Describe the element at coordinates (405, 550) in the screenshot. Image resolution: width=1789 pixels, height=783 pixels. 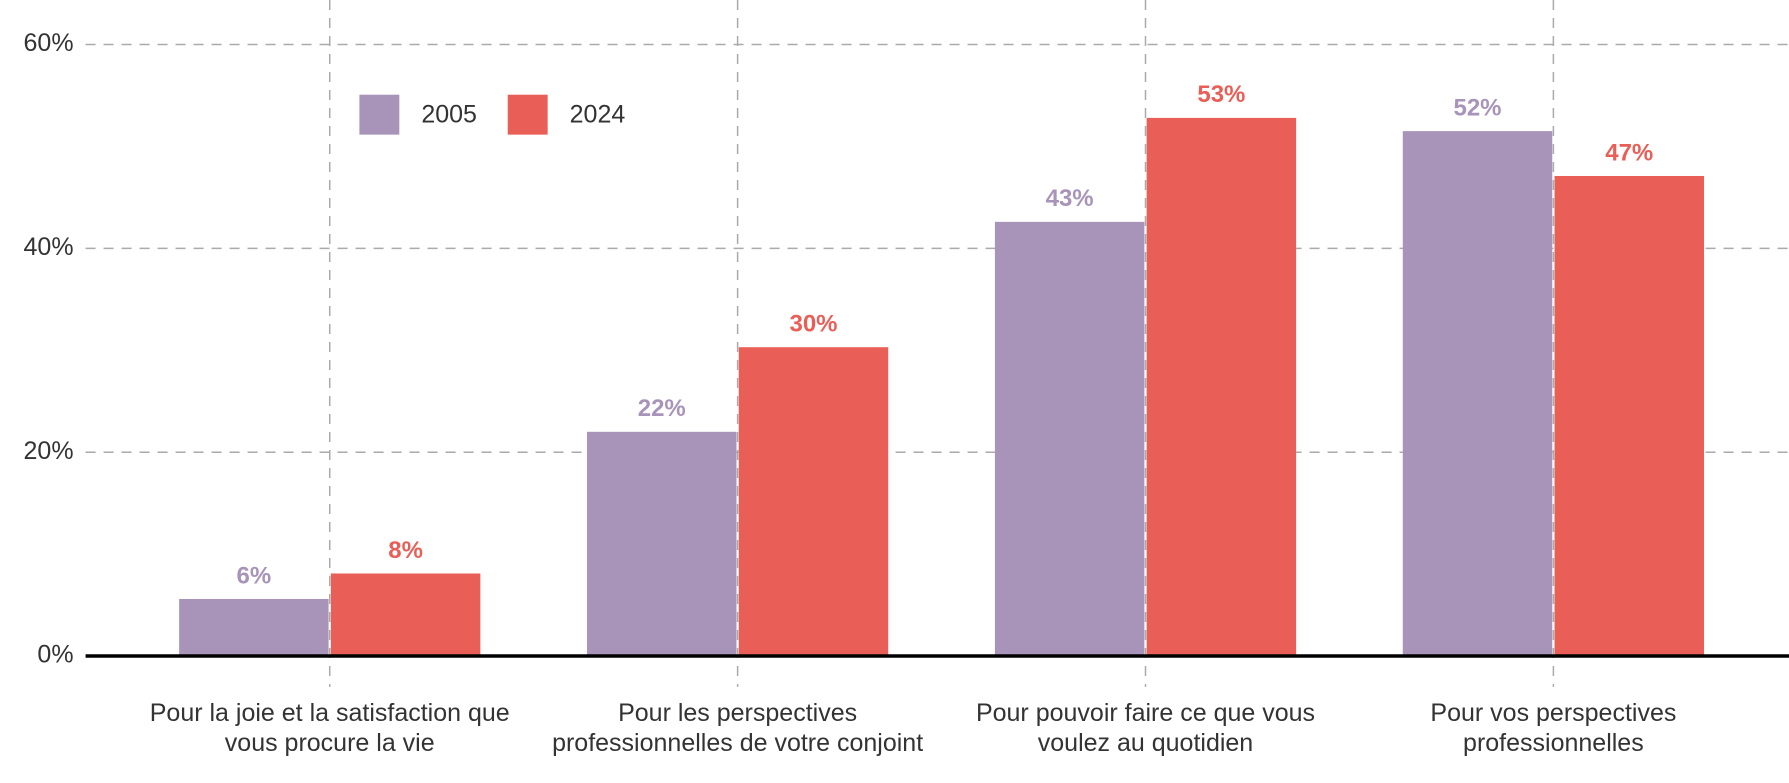
I see `value-label: 8%` at that location.